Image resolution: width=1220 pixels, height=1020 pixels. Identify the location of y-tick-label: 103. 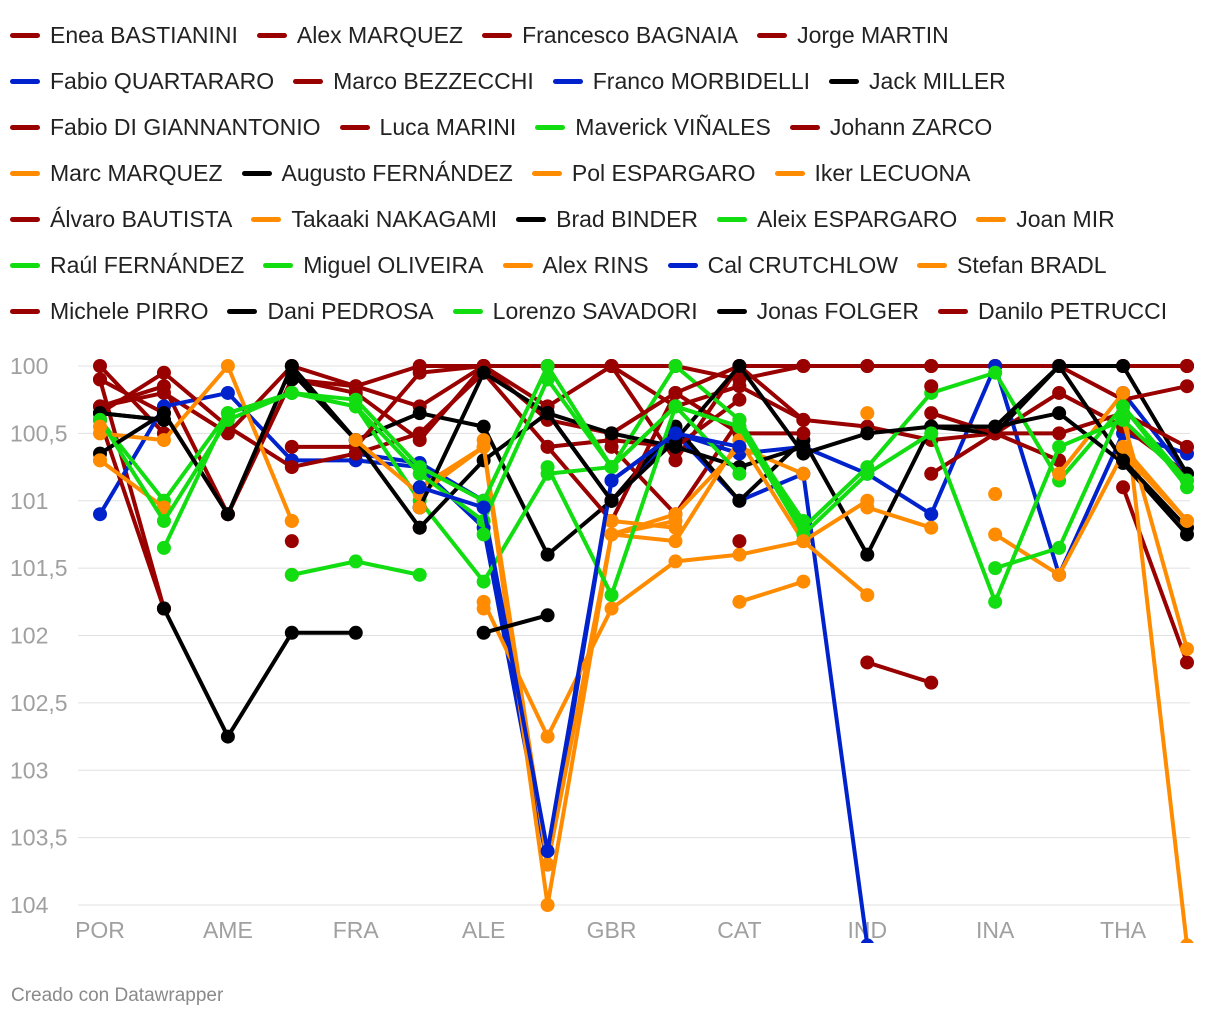
(29, 770).